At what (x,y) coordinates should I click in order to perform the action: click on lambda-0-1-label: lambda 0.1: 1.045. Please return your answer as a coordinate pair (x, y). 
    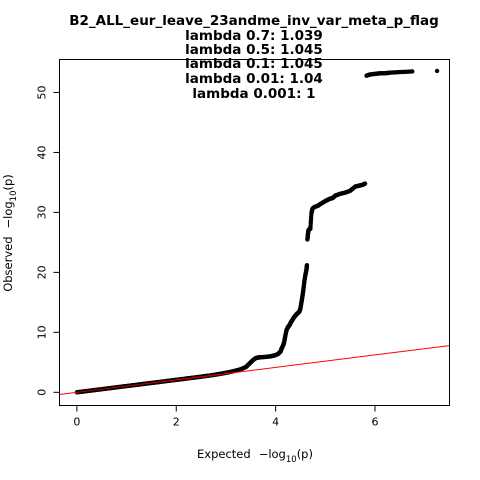
    Looking at the image, I should click on (254, 64).